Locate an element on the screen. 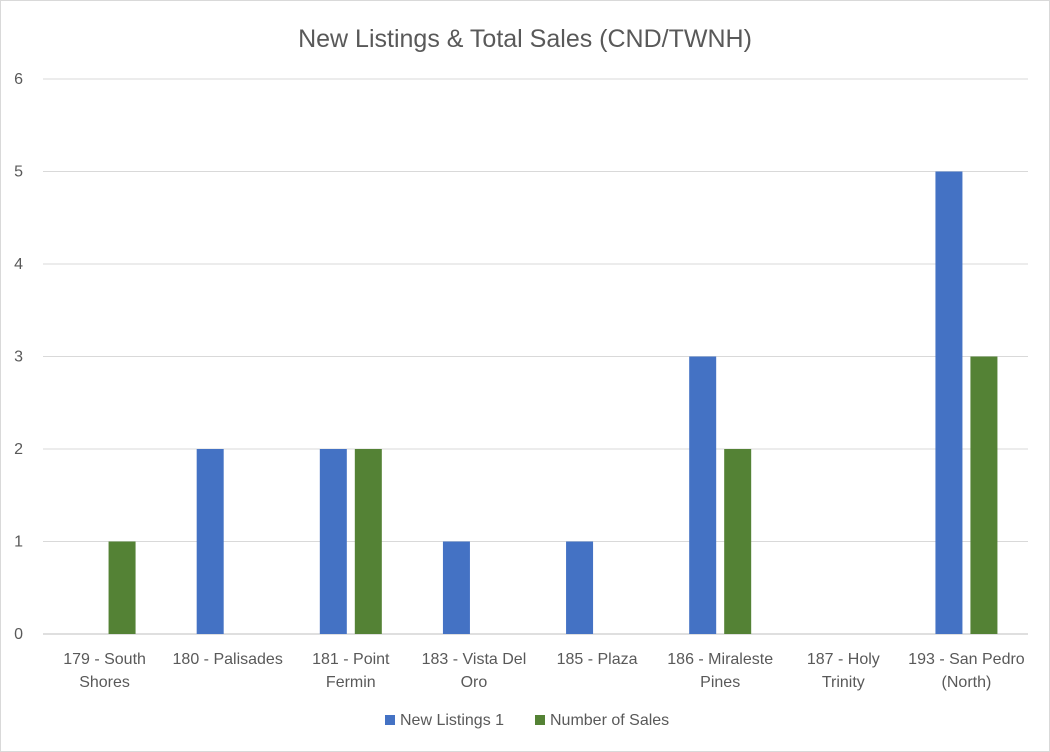 This screenshot has width=1050, height=752. x-tick-label: 179 - South Shores is located at coordinates (104, 671).